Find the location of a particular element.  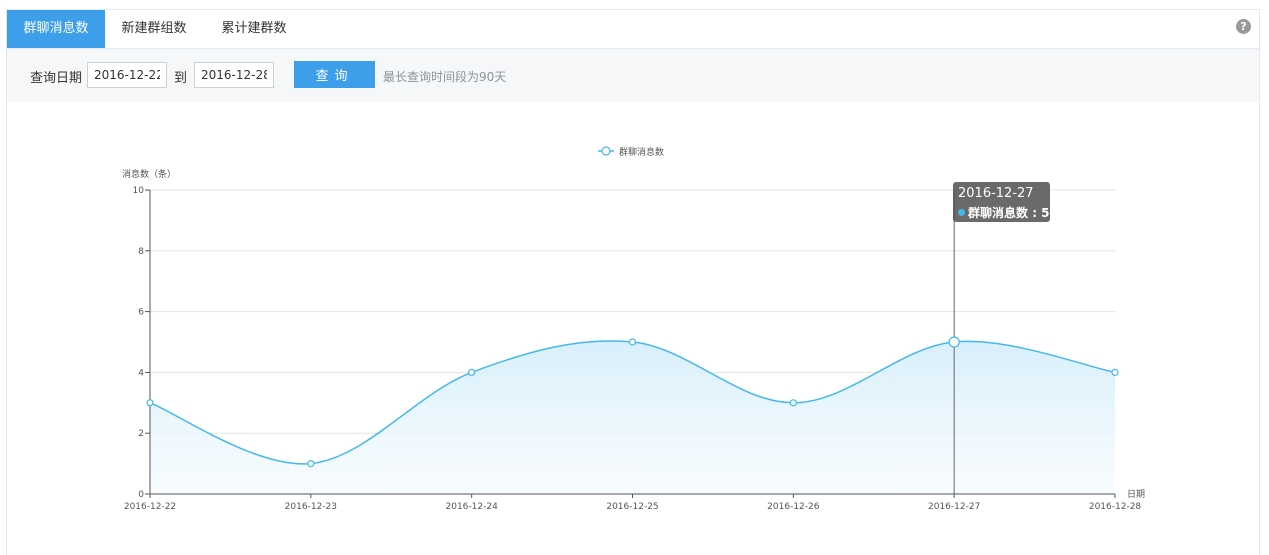

x-tick-label: 2016-12-24 is located at coordinates (472, 507).